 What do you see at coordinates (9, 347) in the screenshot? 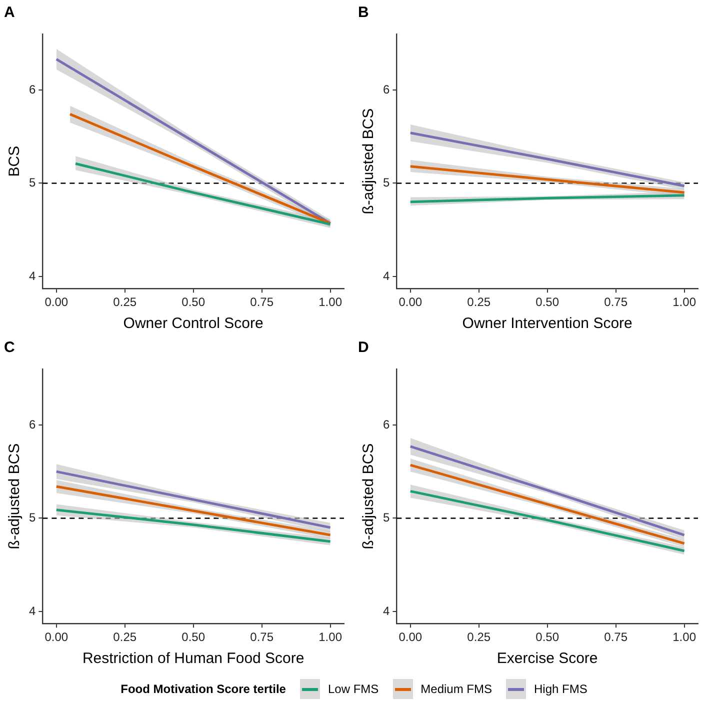
I see `chart-title: C` at bounding box center [9, 347].